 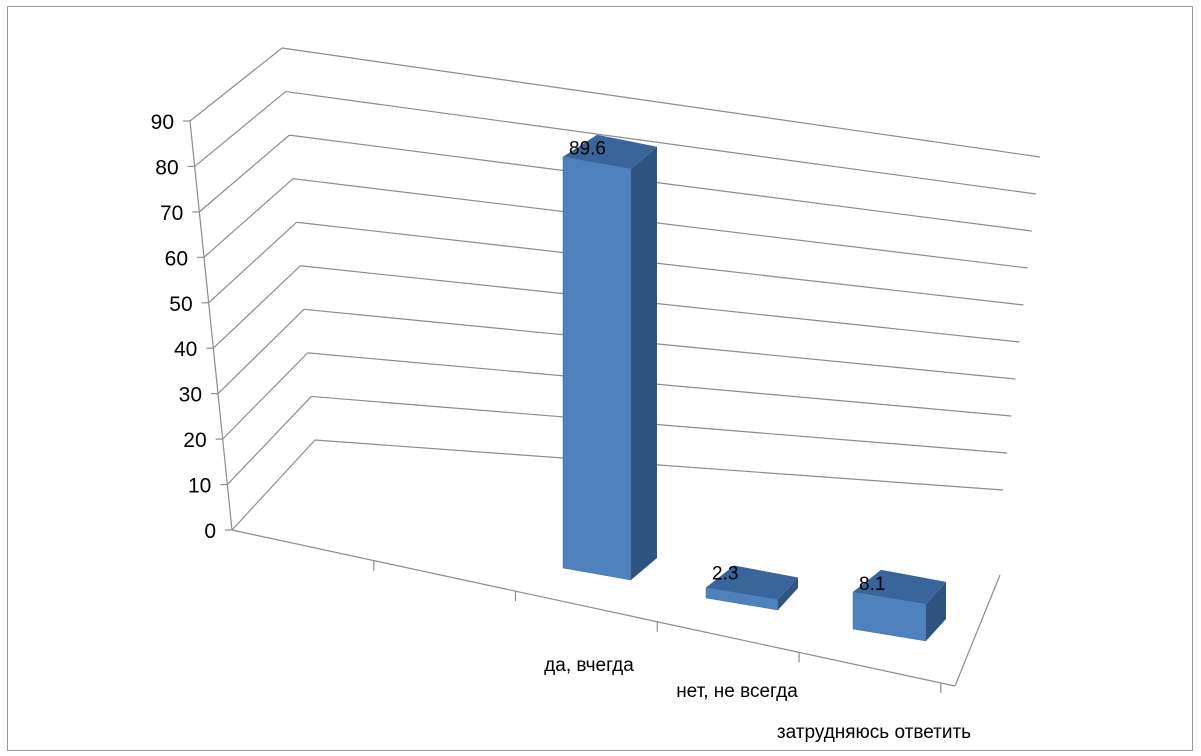 What do you see at coordinates (587, 149) in the screenshot?
I see `data-label: 89.6` at bounding box center [587, 149].